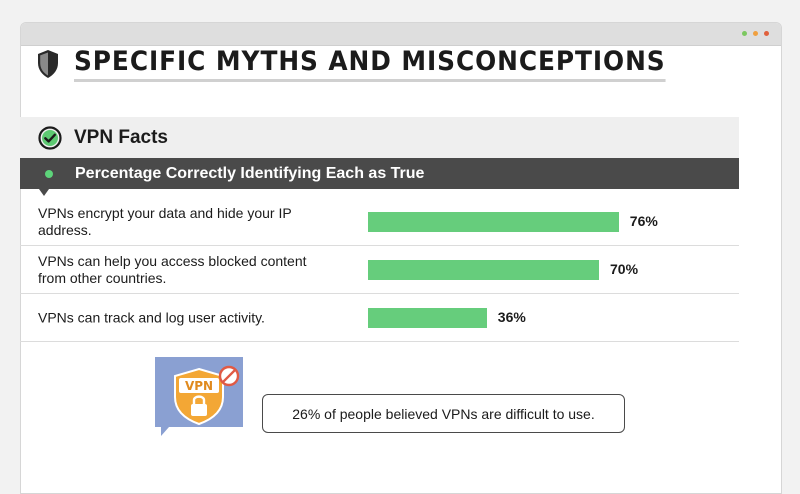 Image resolution: width=800 pixels, height=494 pixels. What do you see at coordinates (379, 137) in the screenshot?
I see `section-header: VPN Facts` at bounding box center [379, 137].